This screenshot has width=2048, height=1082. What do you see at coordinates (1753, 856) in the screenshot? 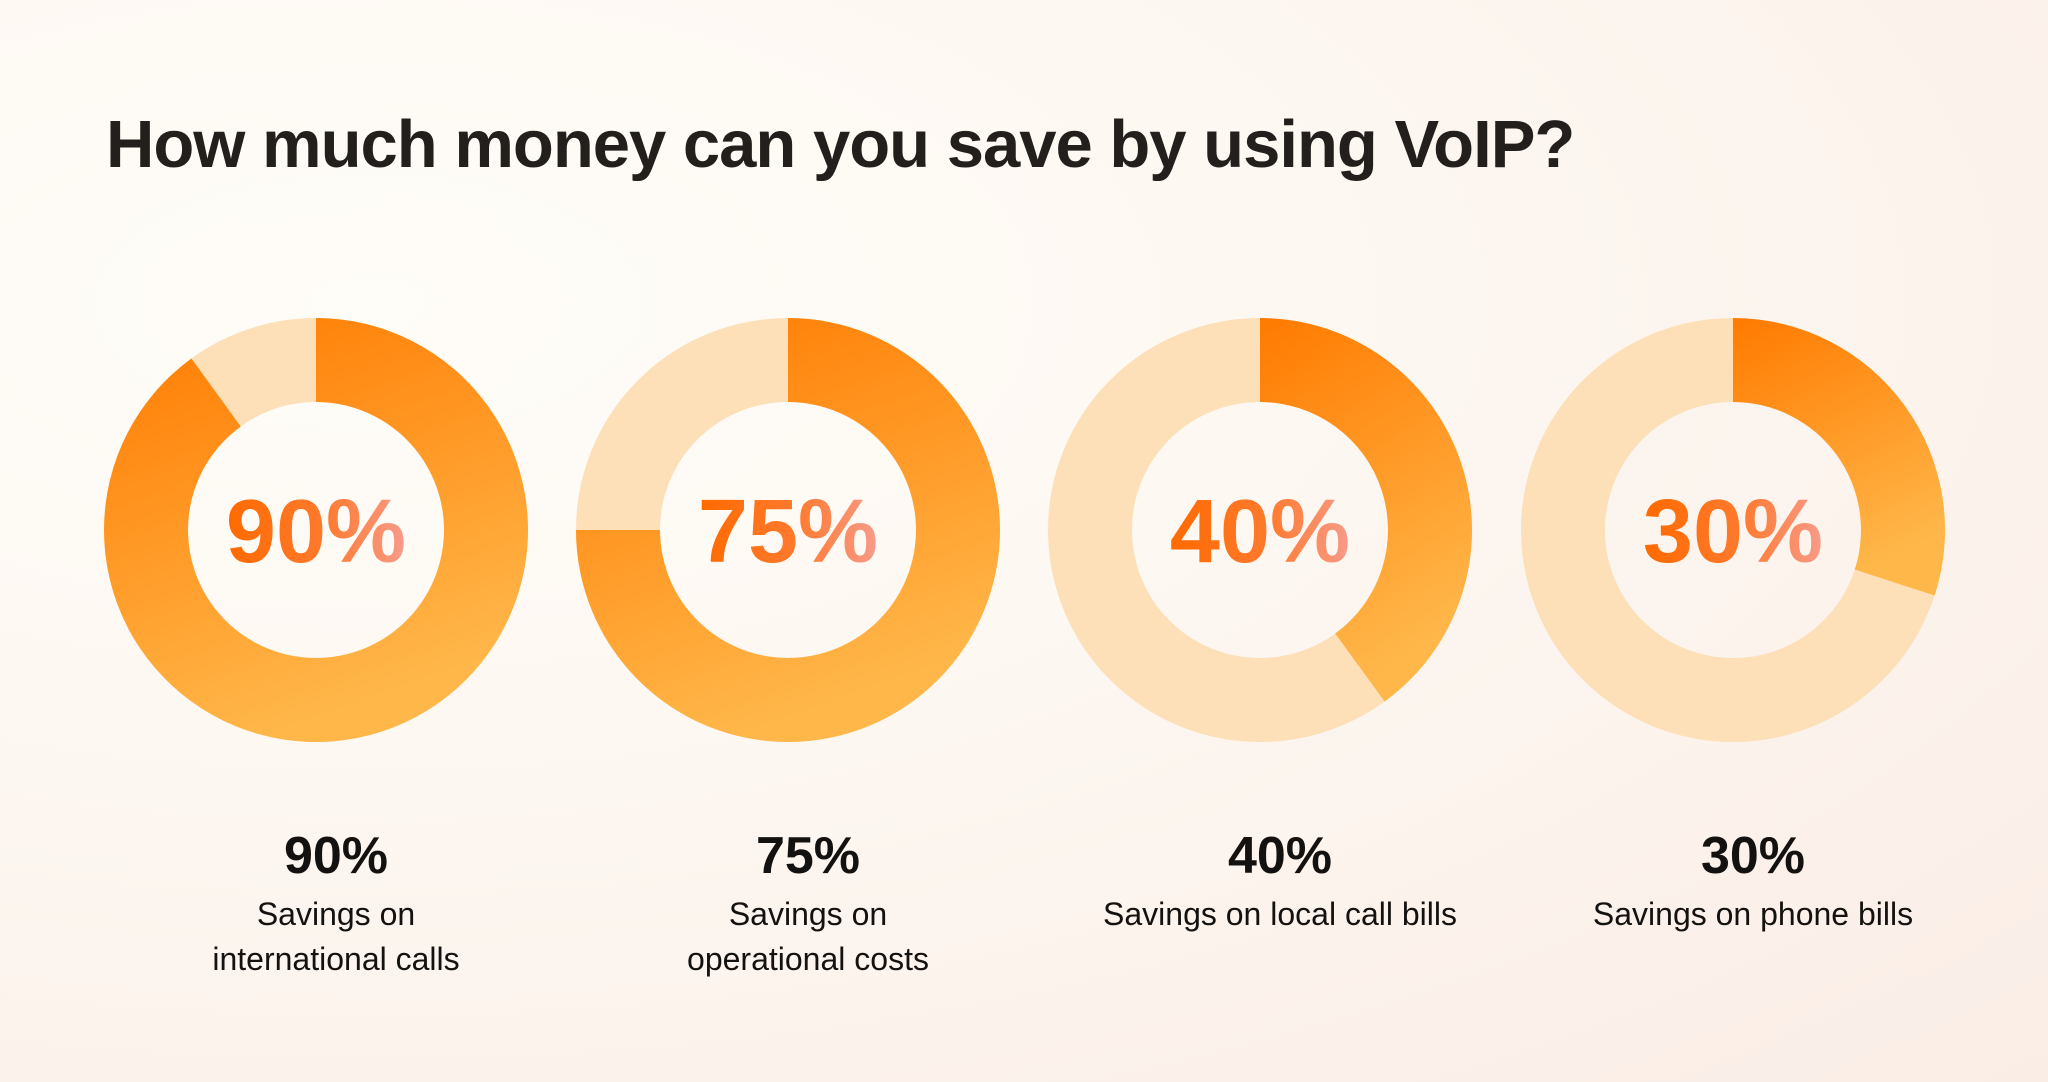
I see `caption-value: 30%` at bounding box center [1753, 856].